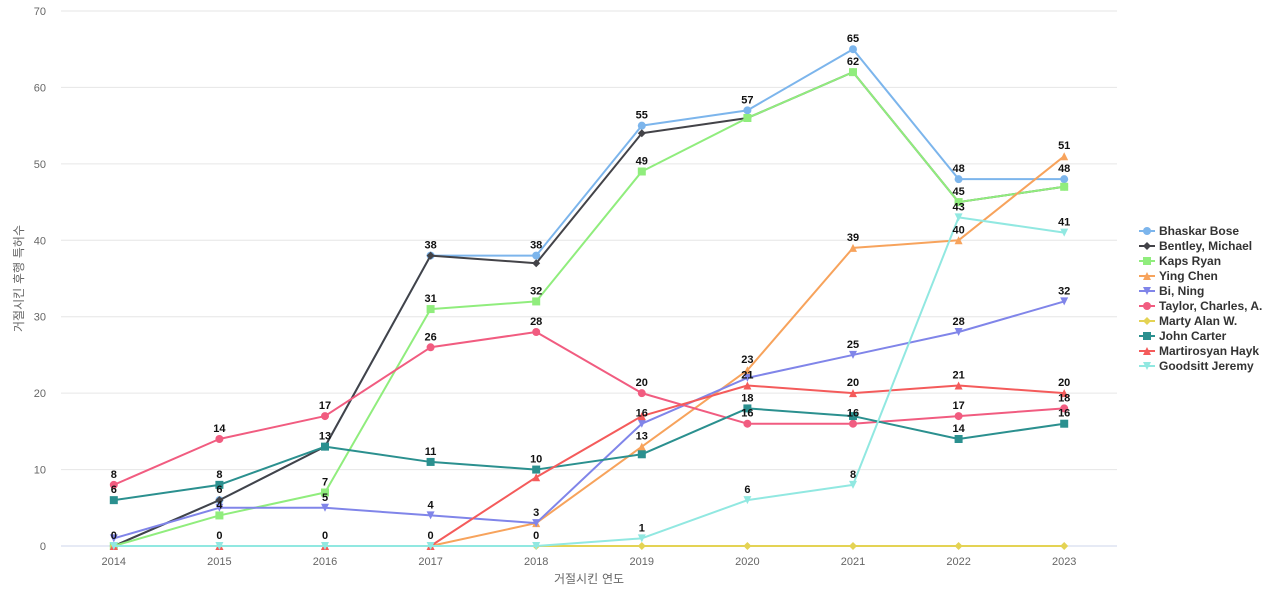 Image resolution: width=1280 pixels, height=600 pixels. Describe the element at coordinates (40, 88) in the screenshot. I see `y-tick-label: 60` at that location.